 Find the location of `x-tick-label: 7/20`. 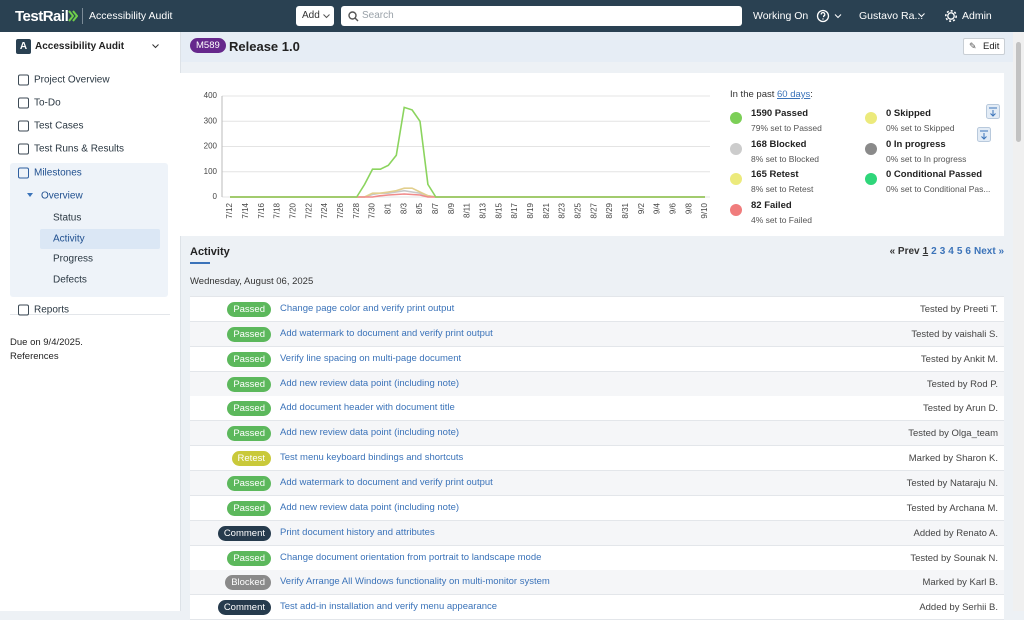

x-tick-label: 7/20 is located at coordinates (292, 210).